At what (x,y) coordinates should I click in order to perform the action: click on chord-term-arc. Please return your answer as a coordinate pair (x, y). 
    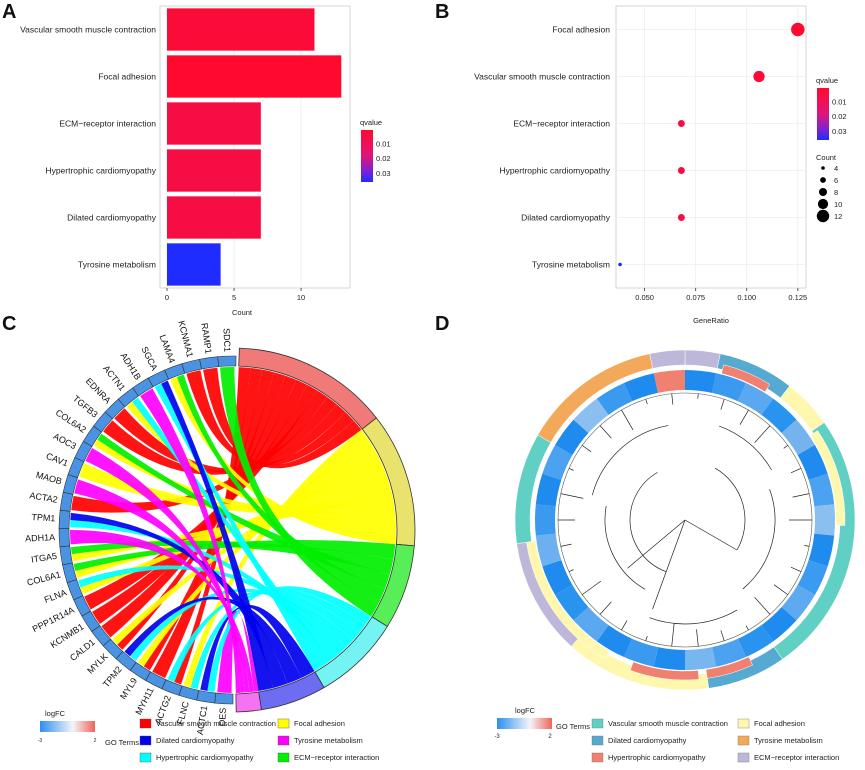
    Looking at the image, I should click on (248, 702).